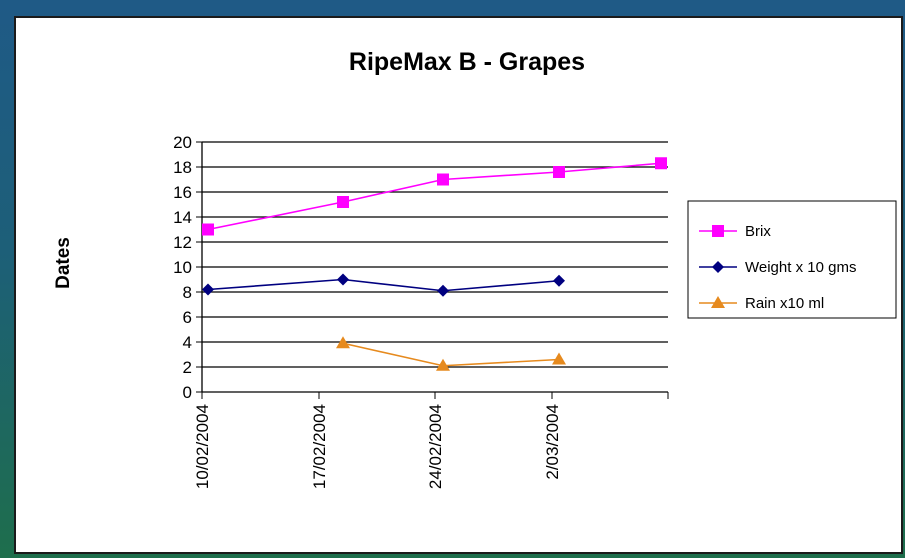  What do you see at coordinates (182, 242) in the screenshot?
I see `y-tick-label: 12` at bounding box center [182, 242].